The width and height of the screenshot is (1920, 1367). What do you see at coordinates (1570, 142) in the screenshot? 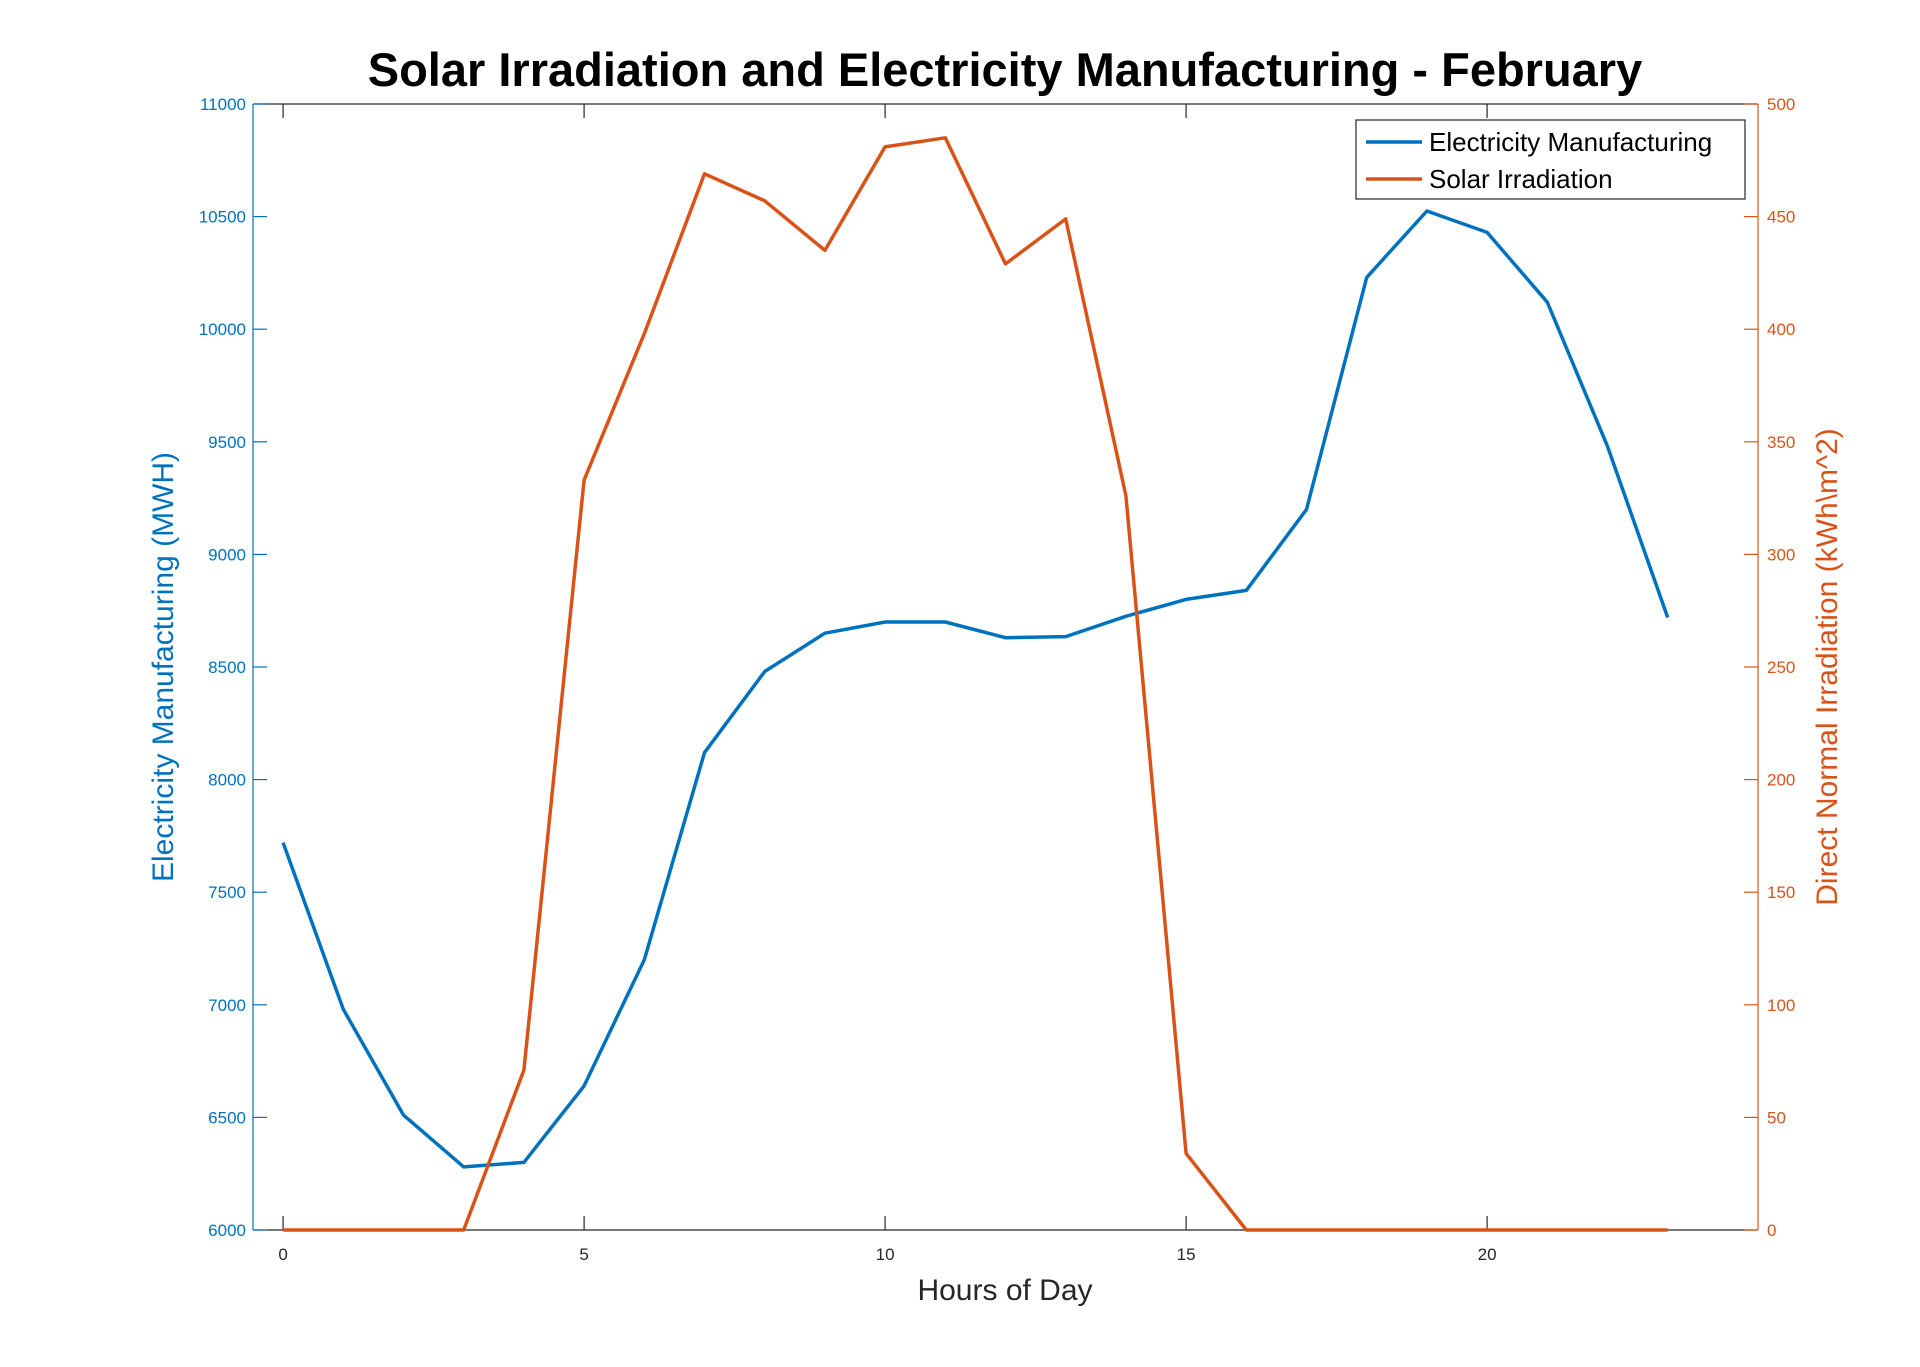
I see `legend-label-electricity: Electricity Manufacturing` at bounding box center [1570, 142].